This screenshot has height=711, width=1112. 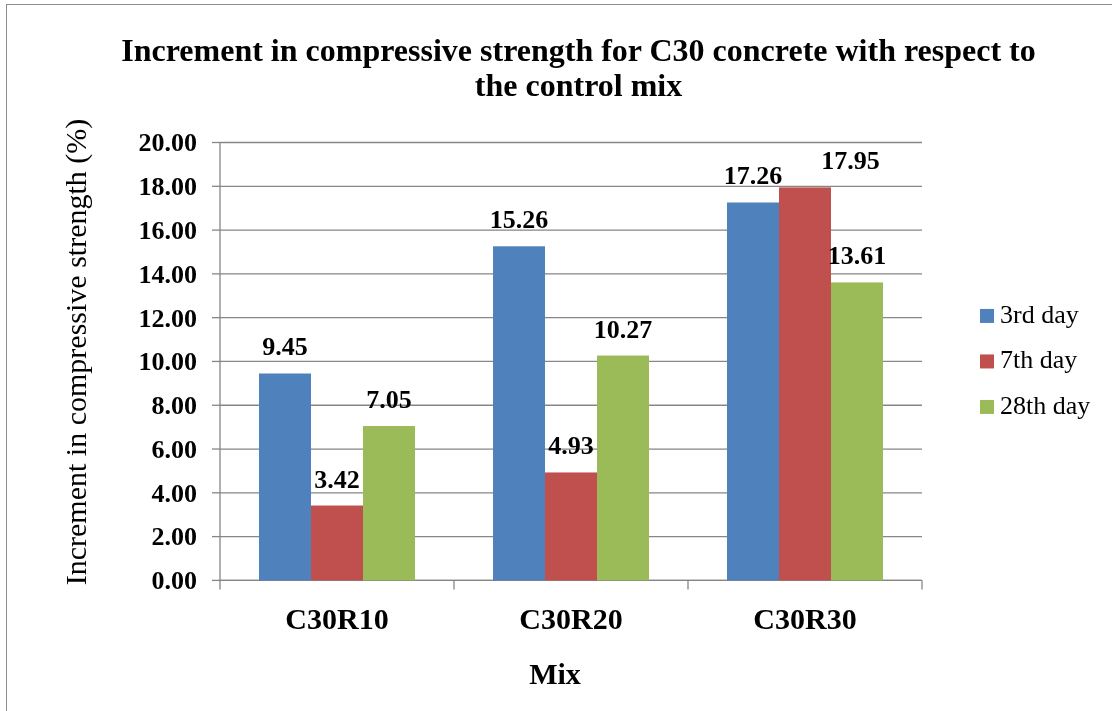 What do you see at coordinates (174, 493) in the screenshot?
I see `y-tick-label: 4.00` at bounding box center [174, 493].